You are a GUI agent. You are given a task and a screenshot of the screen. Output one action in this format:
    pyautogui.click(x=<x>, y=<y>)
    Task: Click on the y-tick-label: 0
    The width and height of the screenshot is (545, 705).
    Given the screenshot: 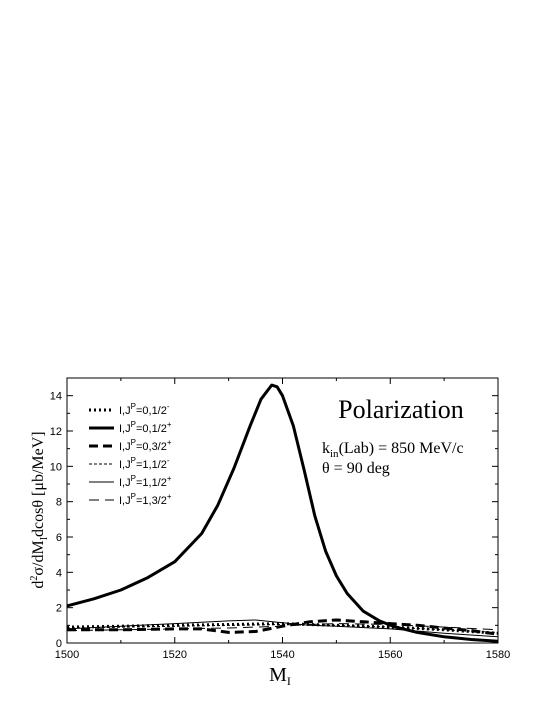 What is the action you would take?
    pyautogui.click(x=59, y=644)
    